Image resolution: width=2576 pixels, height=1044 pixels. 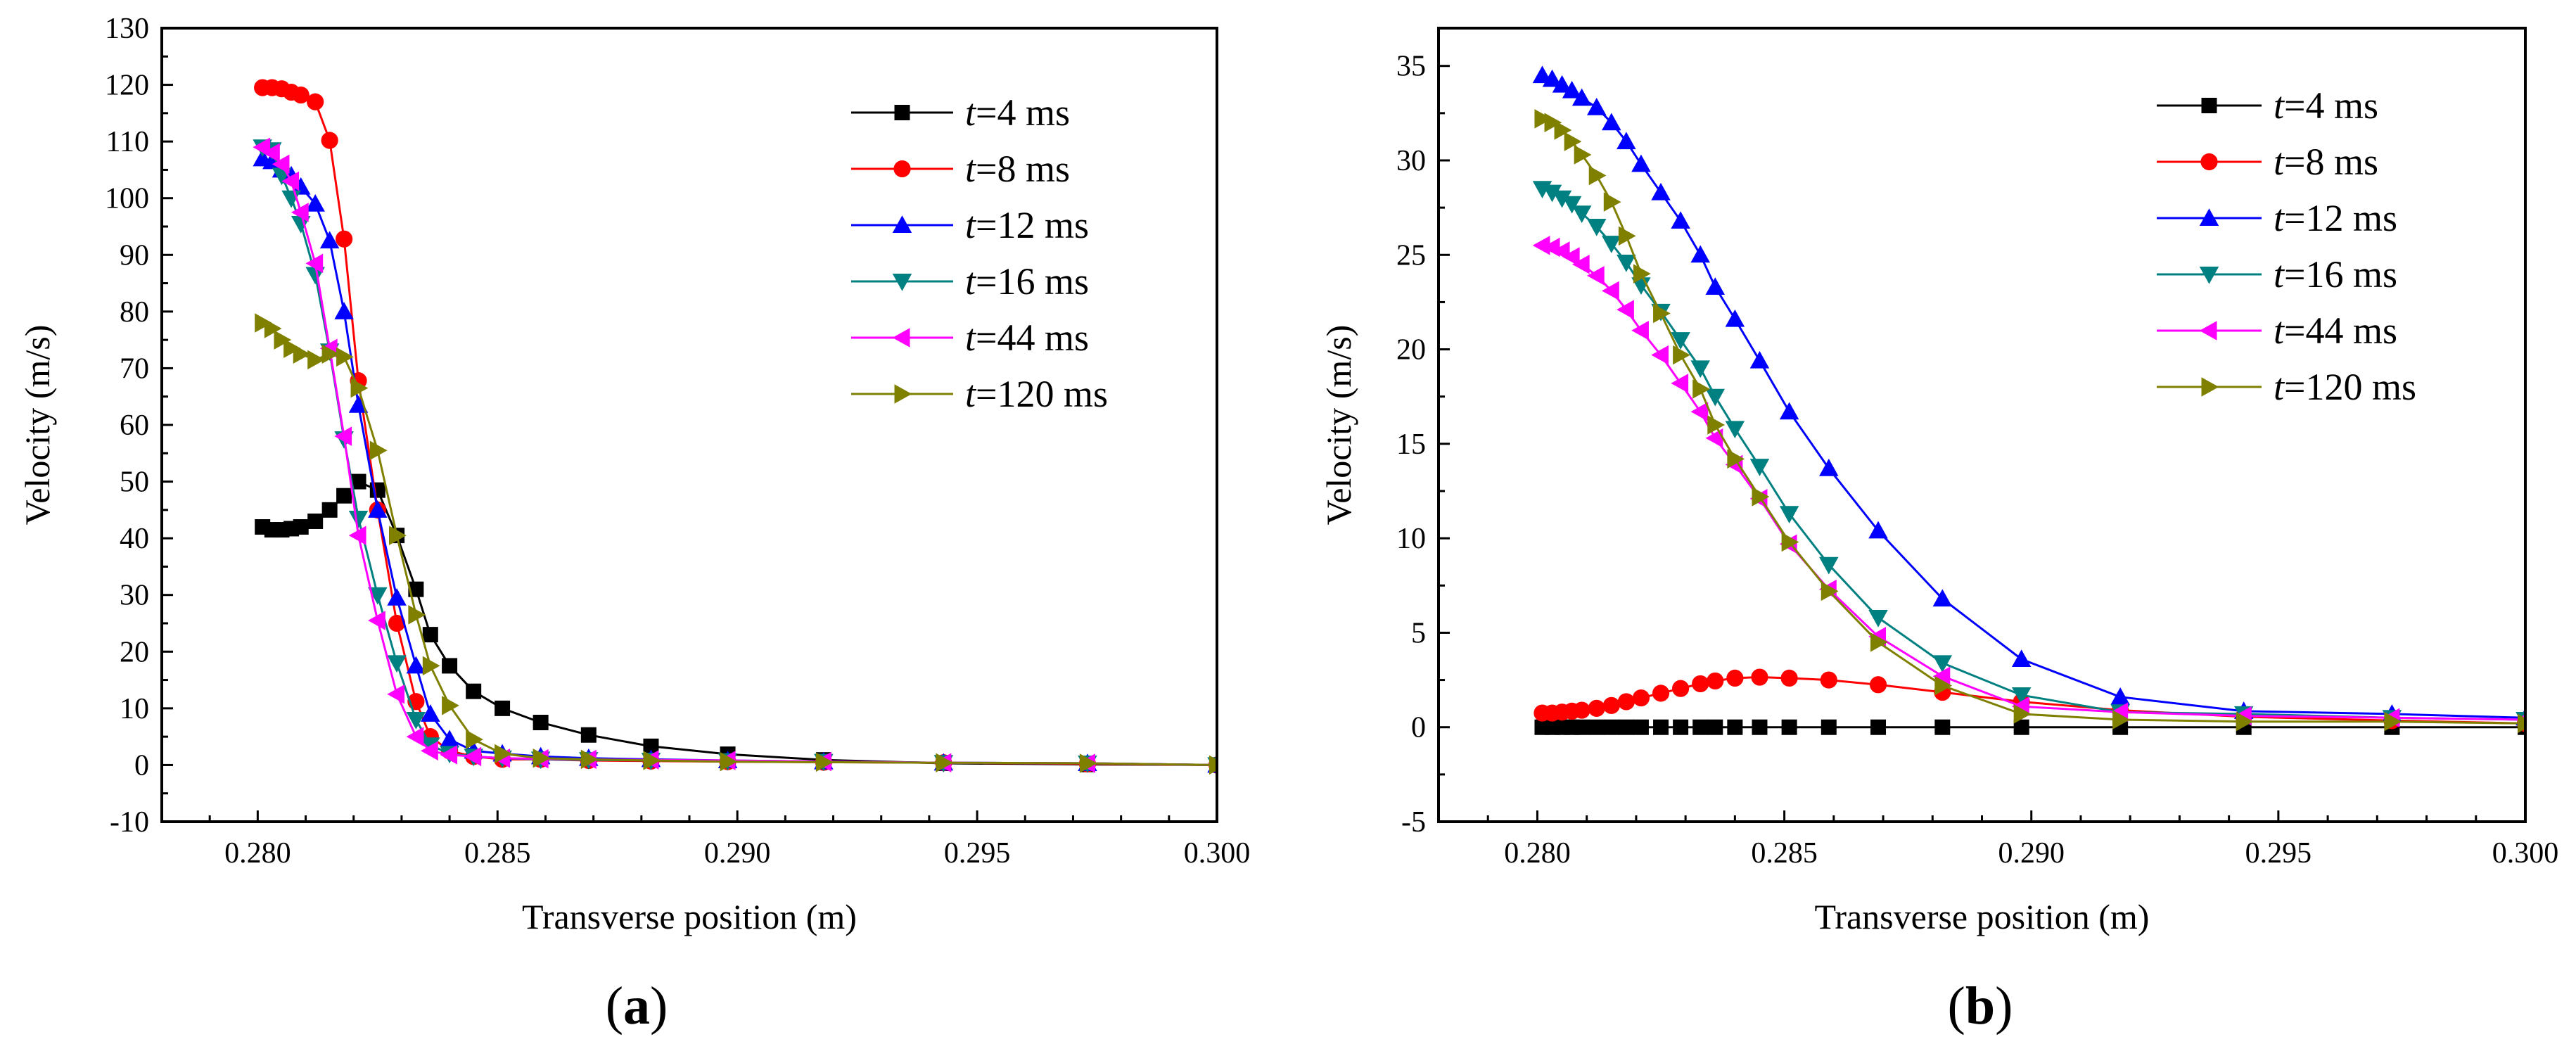 What do you see at coordinates (1411, 351) in the screenshot?
I see `panel-b-y-tick-label: 20` at bounding box center [1411, 351].